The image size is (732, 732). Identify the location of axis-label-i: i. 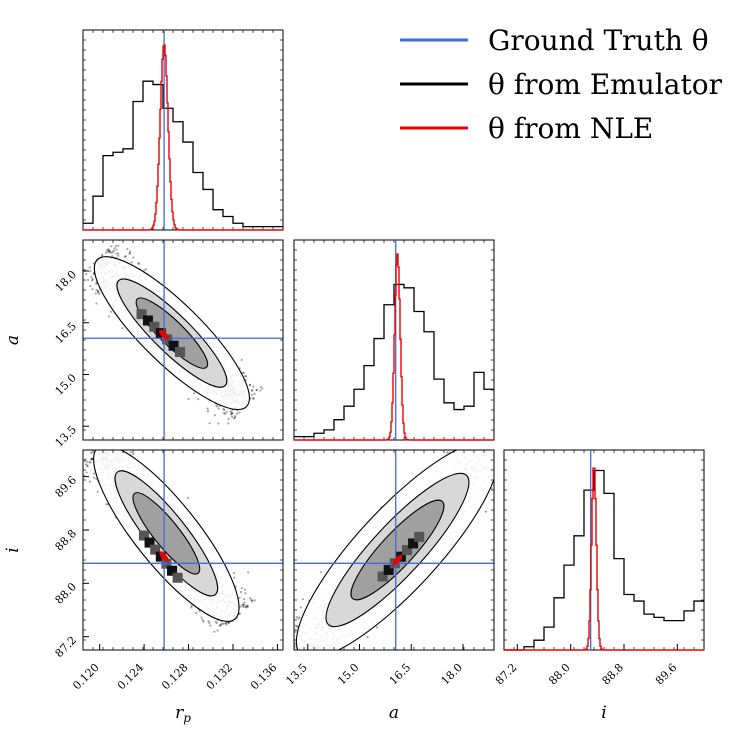
(13, 549).